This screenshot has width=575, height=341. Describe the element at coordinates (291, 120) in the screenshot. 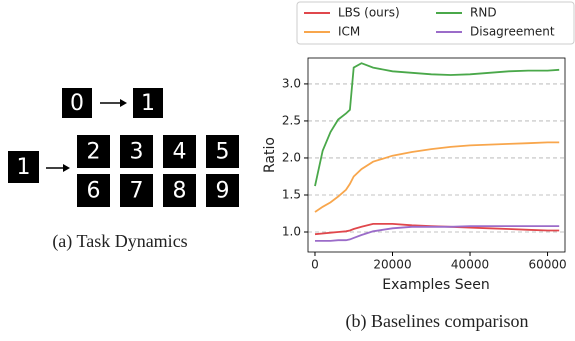

I see `y-tick-label: 2.5` at that location.